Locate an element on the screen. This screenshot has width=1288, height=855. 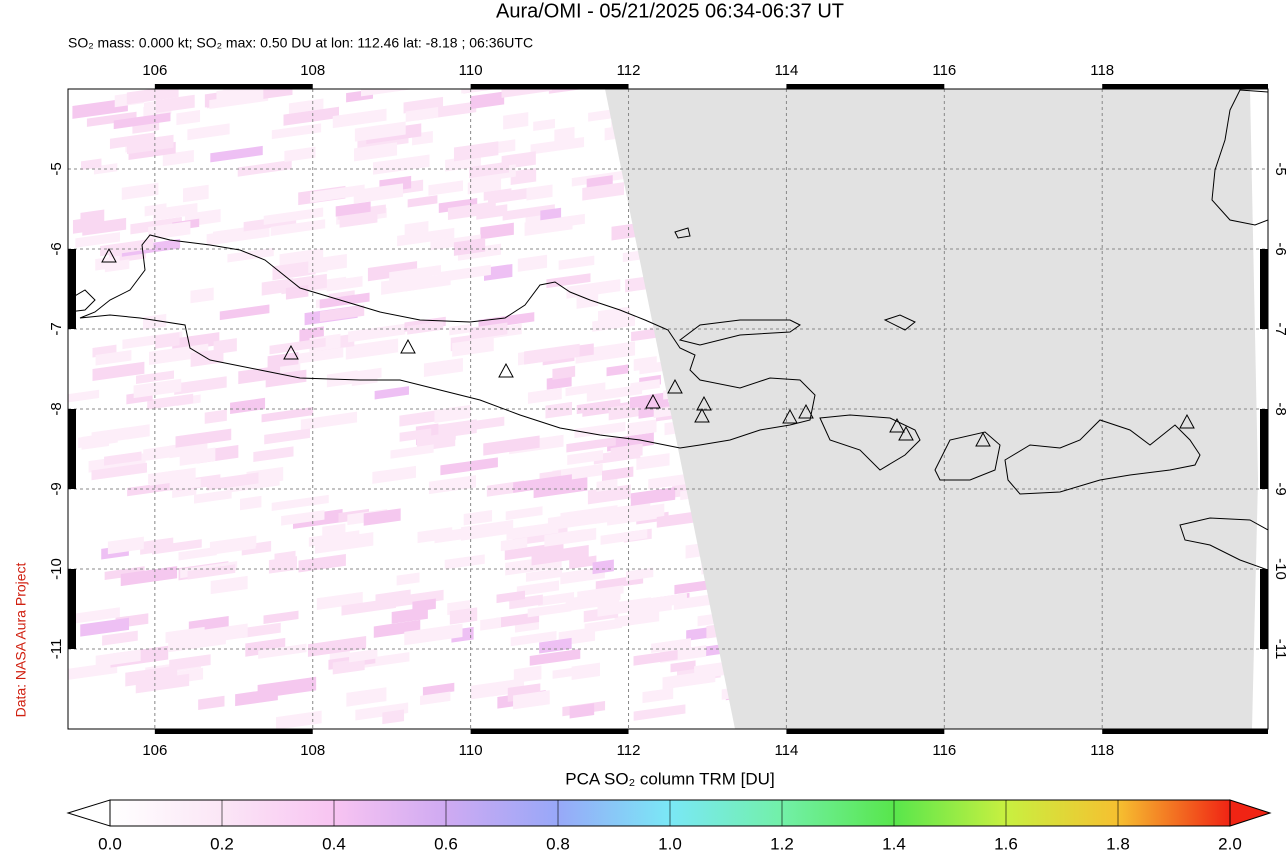
y-tick-label: -9 is located at coordinates (1280, 488).